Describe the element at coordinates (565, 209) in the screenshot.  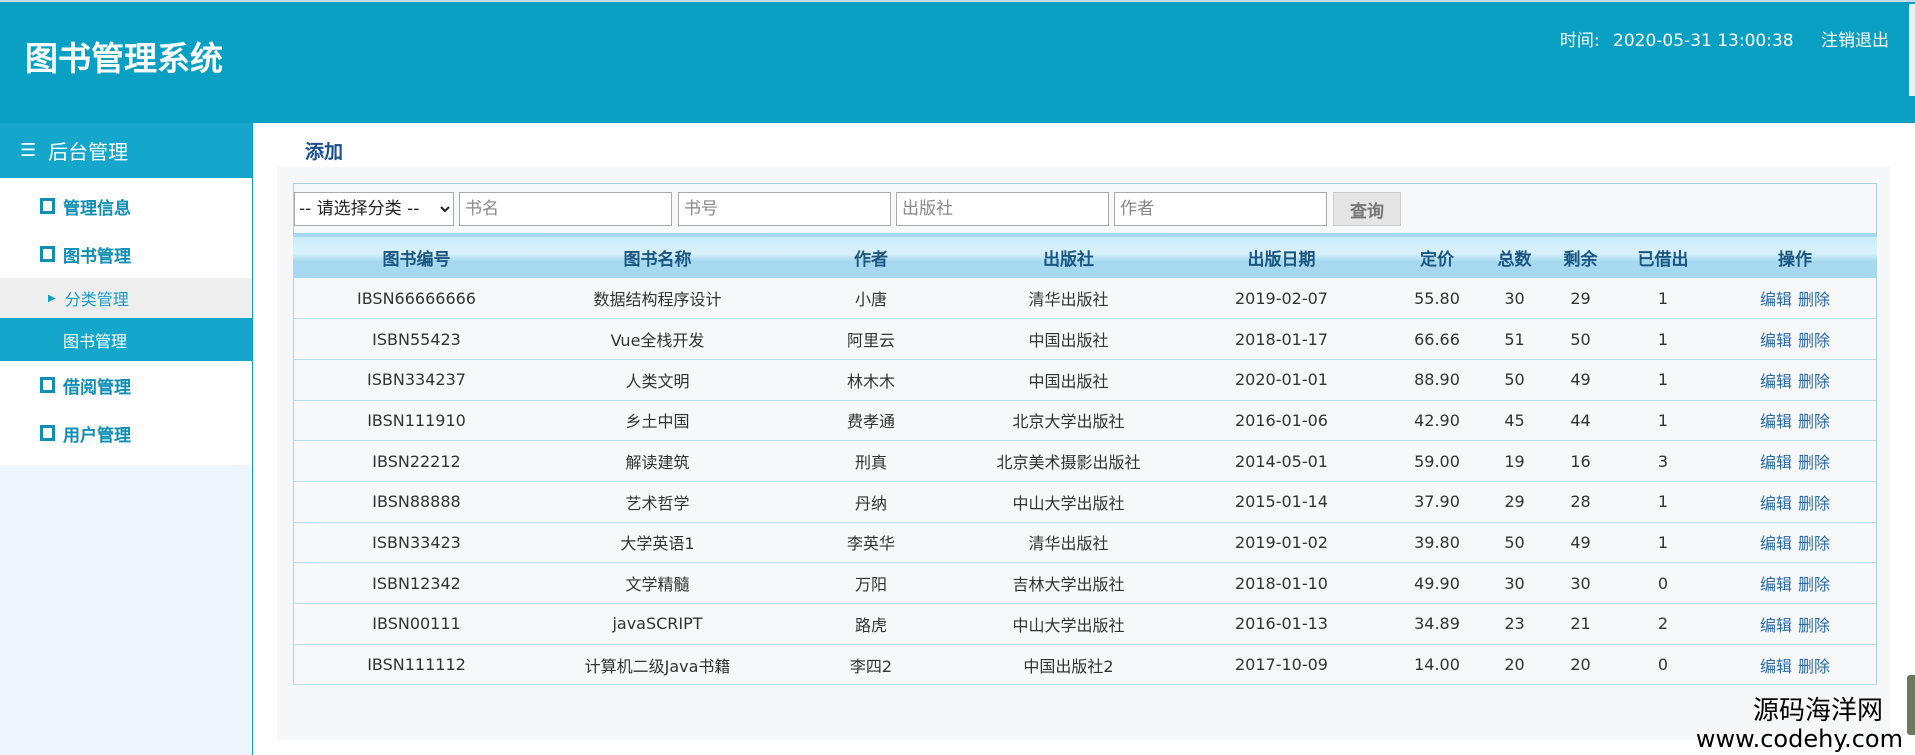
I see `book-name-input` at that location.